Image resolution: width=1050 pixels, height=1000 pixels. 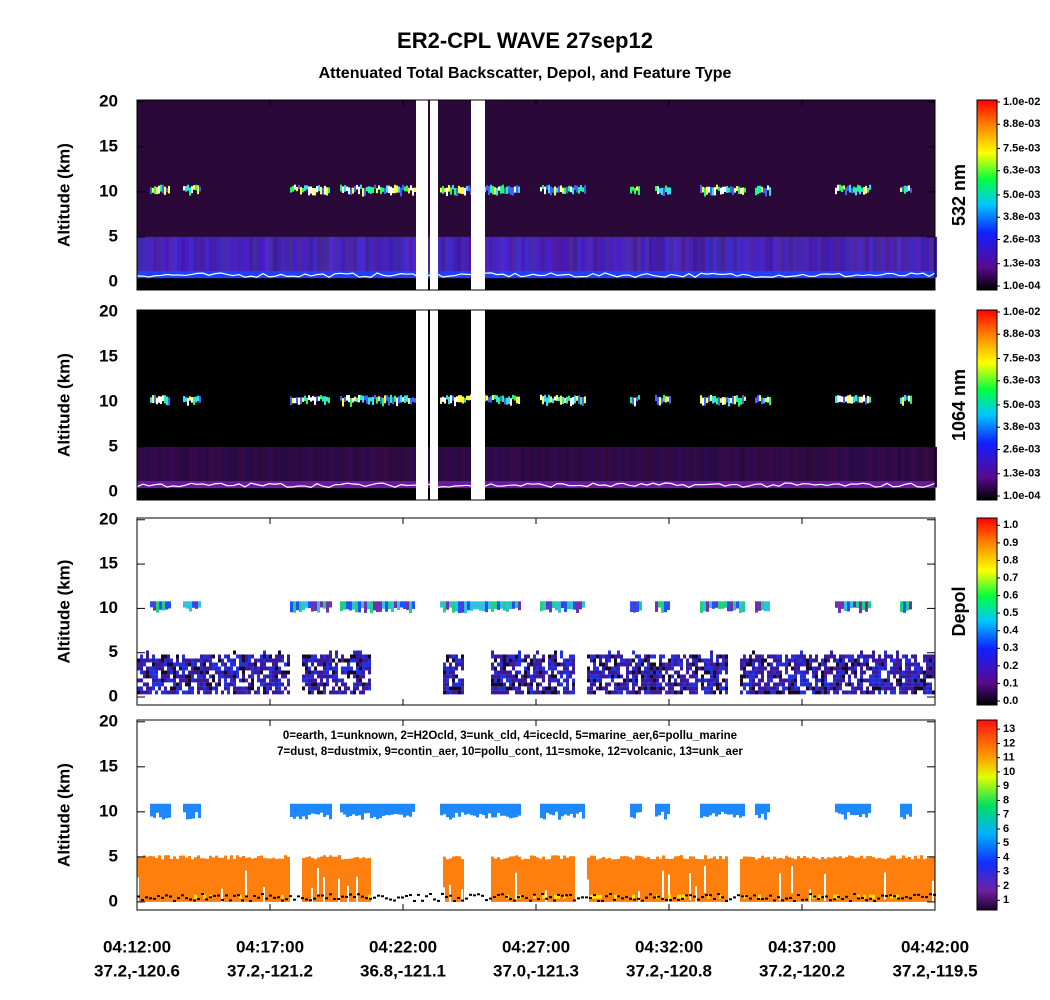 I want to click on colorbar-tick-label: 0.9, so click(x=1010, y=543).